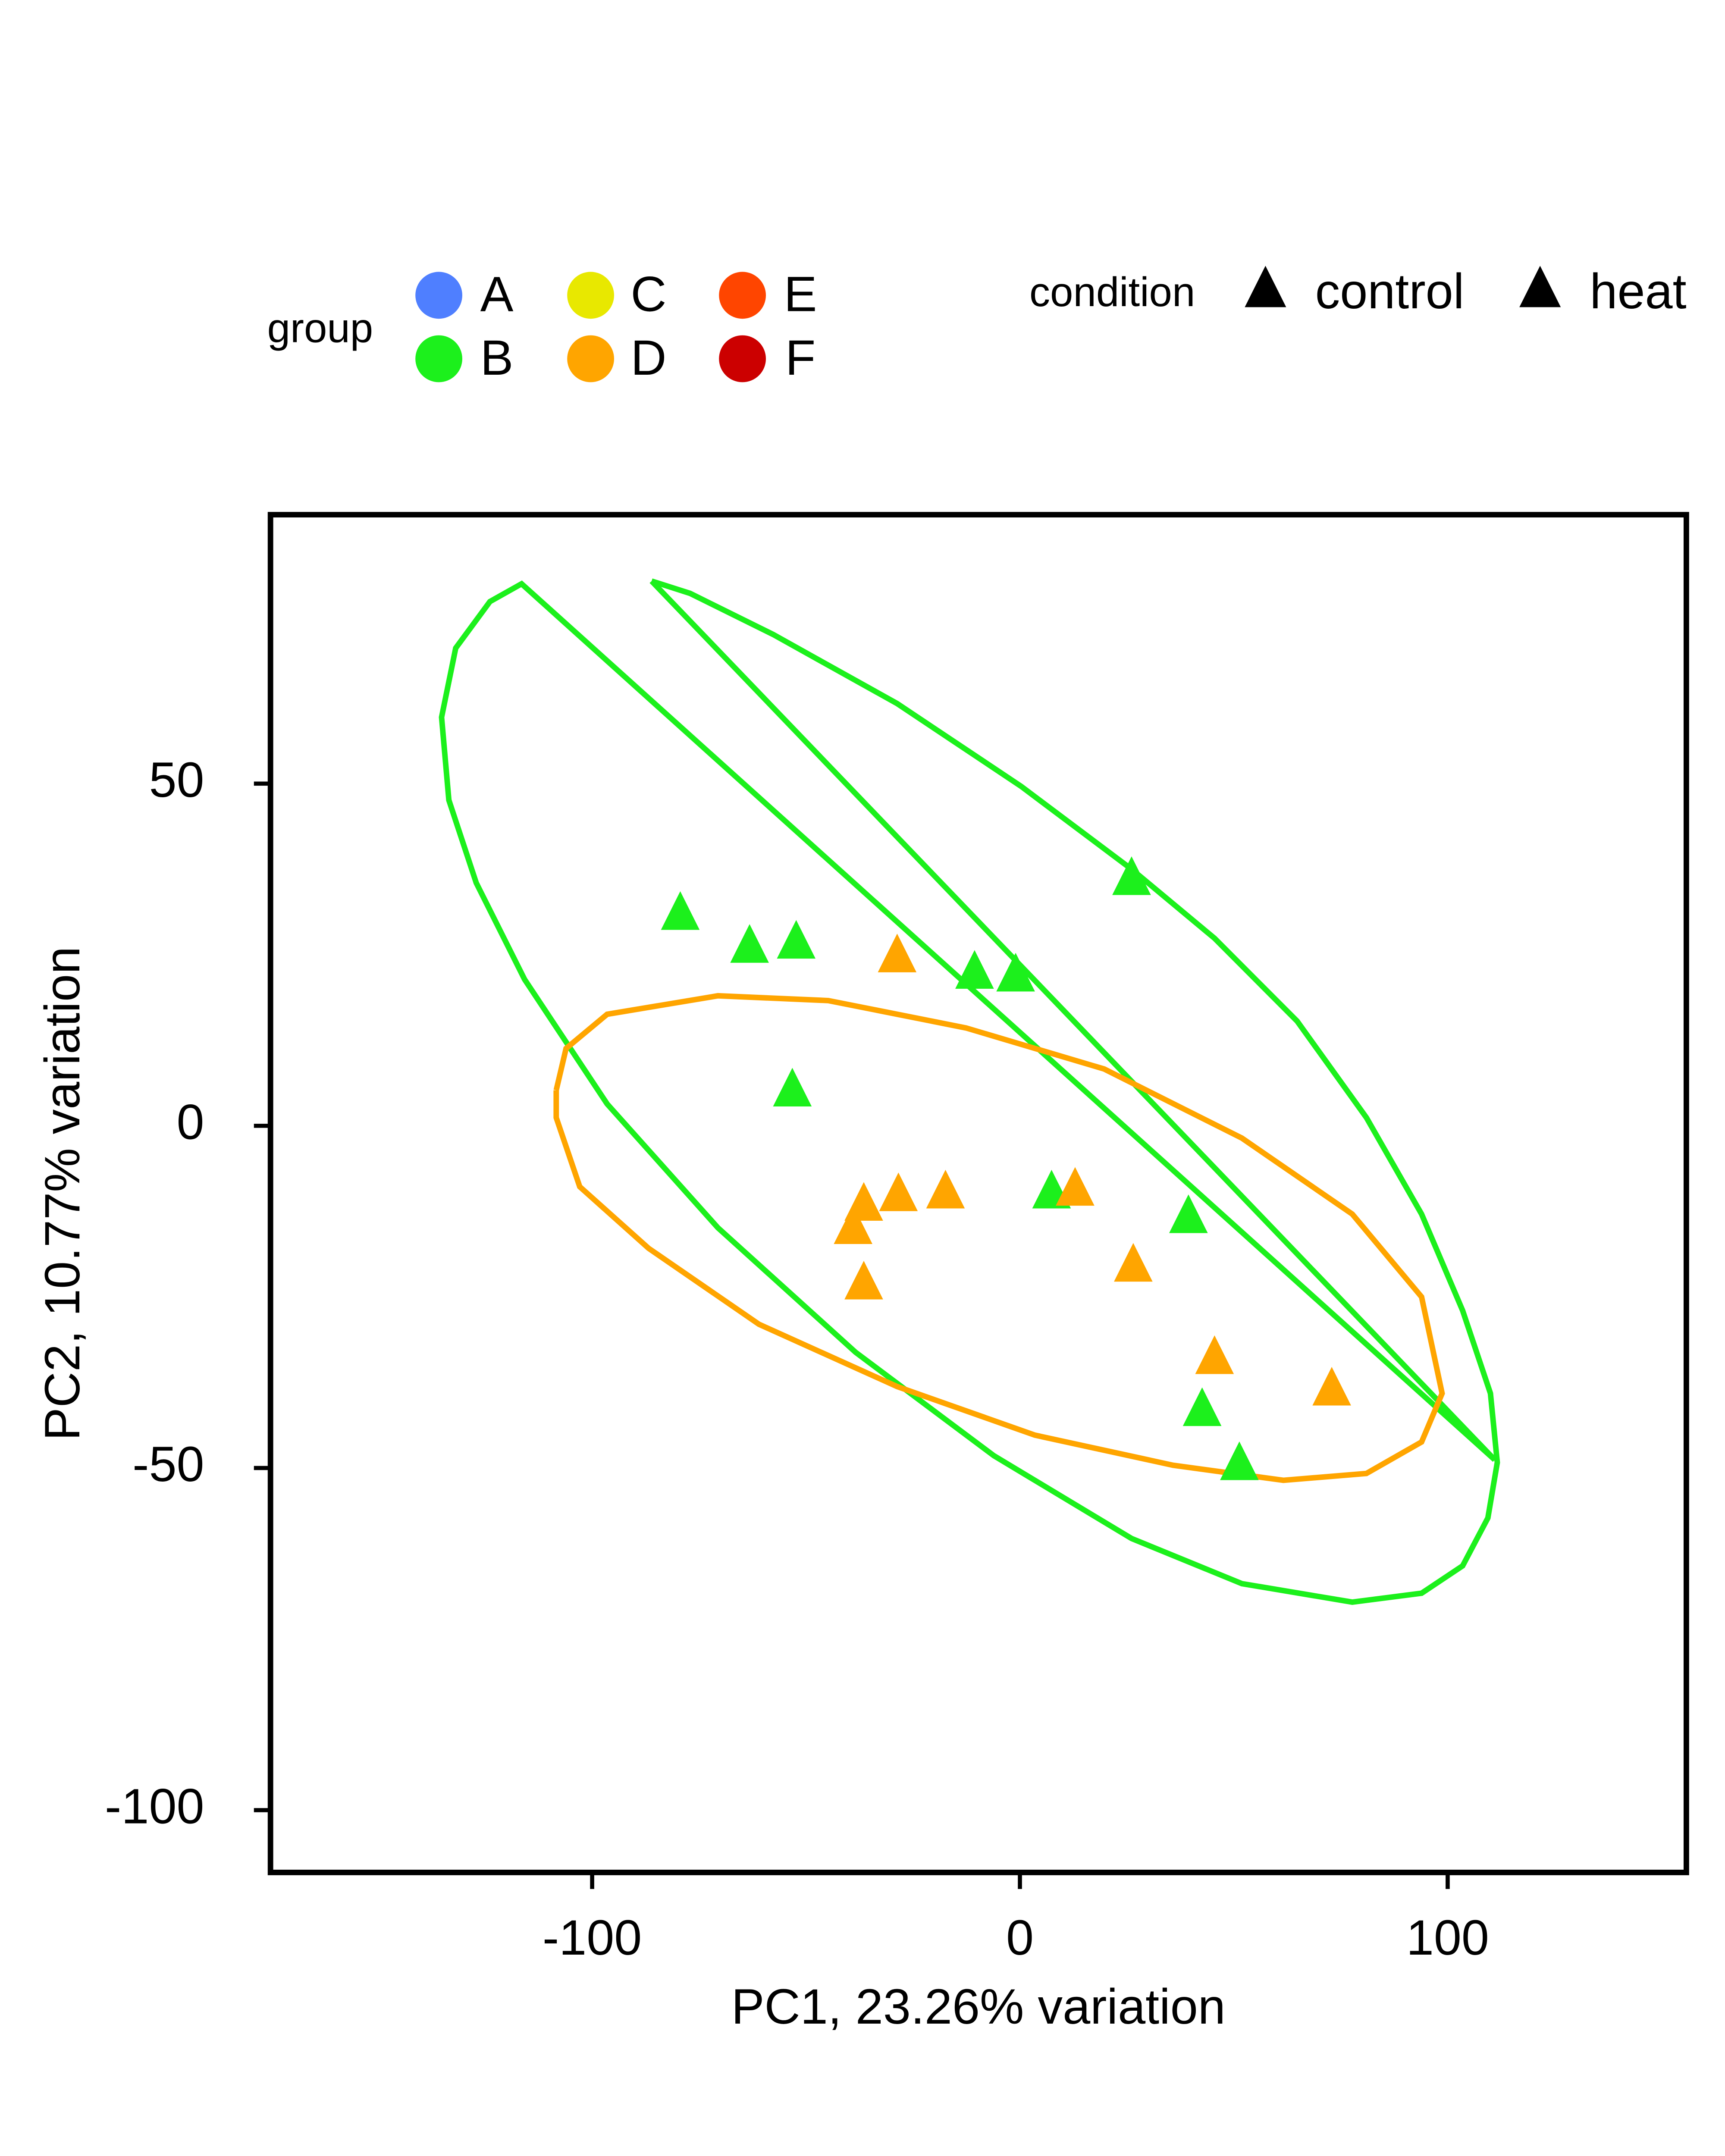  Describe the element at coordinates (63, 1193) in the screenshot. I see `y-axis-title: PC2, 10.77% variation` at that location.